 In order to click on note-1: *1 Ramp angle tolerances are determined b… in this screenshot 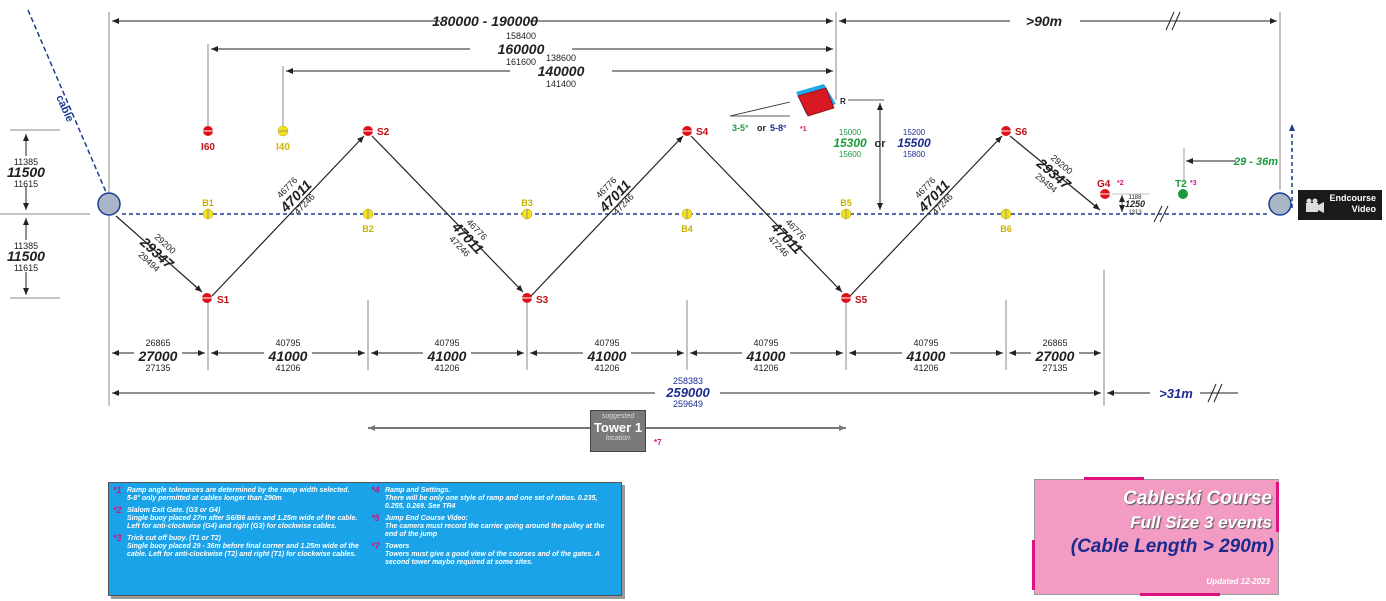, I will do `click(231, 494)`.